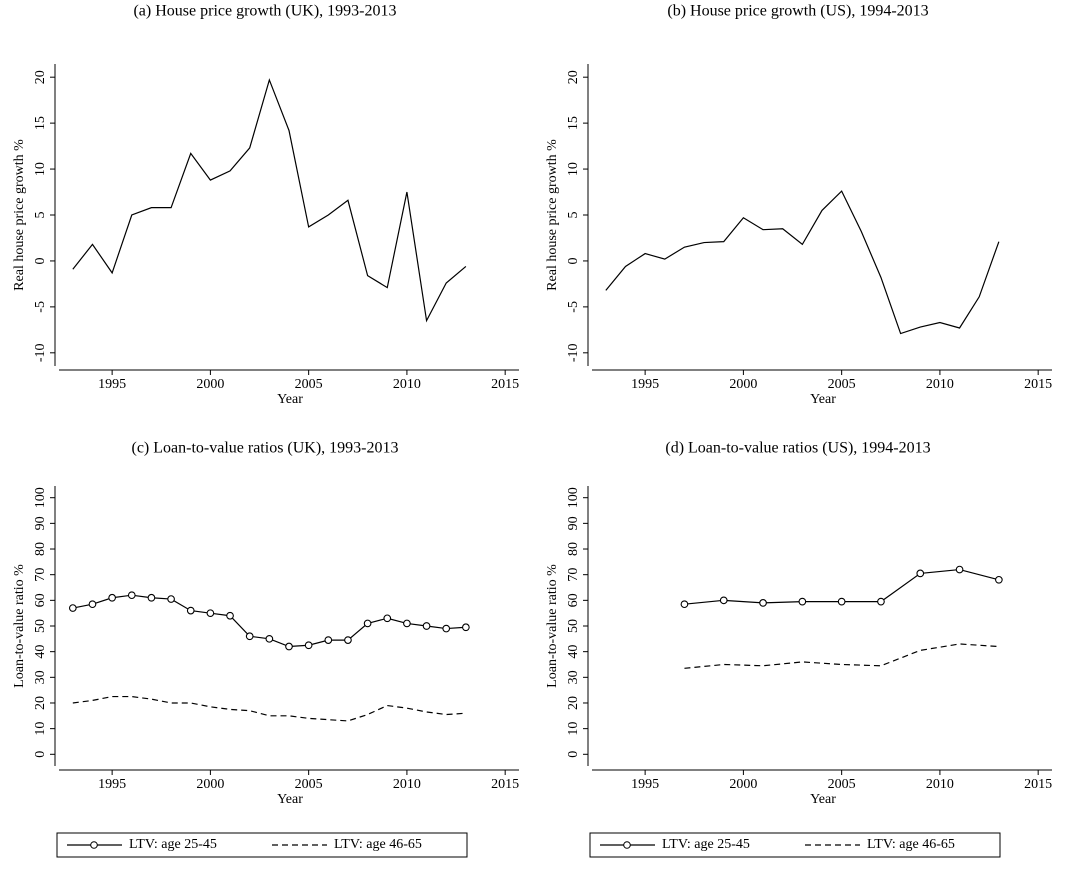  What do you see at coordinates (573, 549) in the screenshot?
I see `y-tick-label: 80` at bounding box center [573, 549].